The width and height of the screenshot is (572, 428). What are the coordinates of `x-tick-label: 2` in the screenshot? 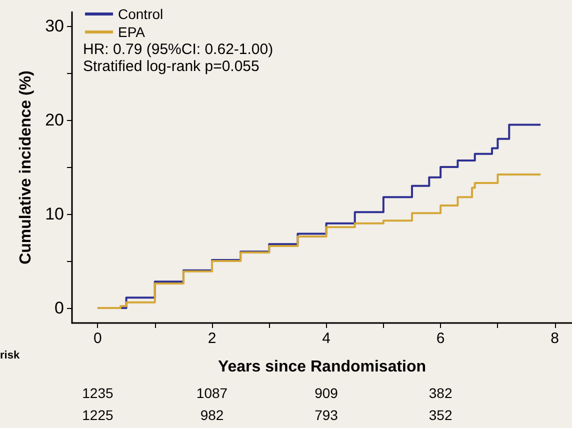 It's located at (212, 338).